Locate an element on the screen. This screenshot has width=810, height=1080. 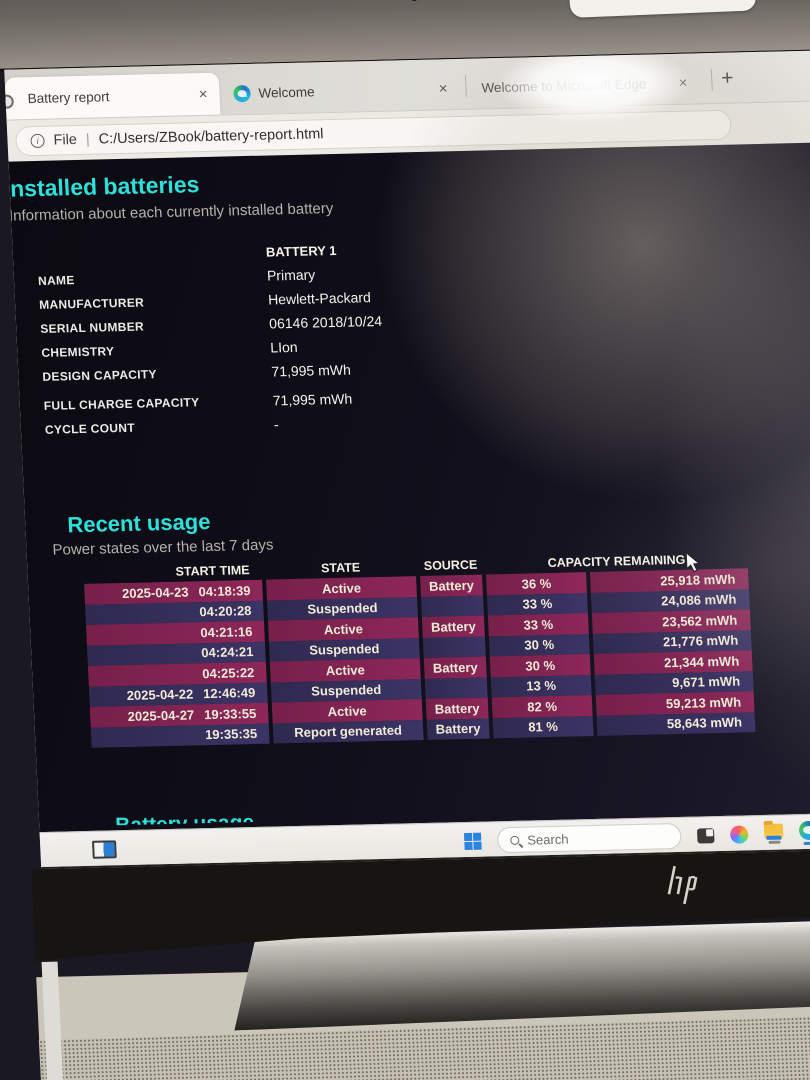
row-label: DESIGN CAPACITY is located at coordinates (100, 375).